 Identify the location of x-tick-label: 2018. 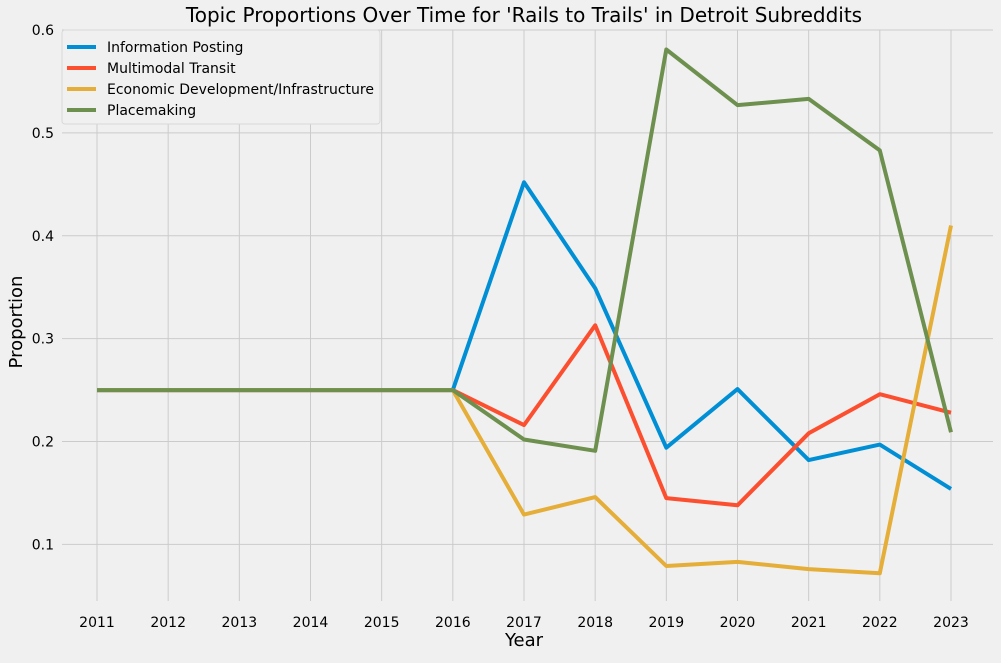
(595, 623).